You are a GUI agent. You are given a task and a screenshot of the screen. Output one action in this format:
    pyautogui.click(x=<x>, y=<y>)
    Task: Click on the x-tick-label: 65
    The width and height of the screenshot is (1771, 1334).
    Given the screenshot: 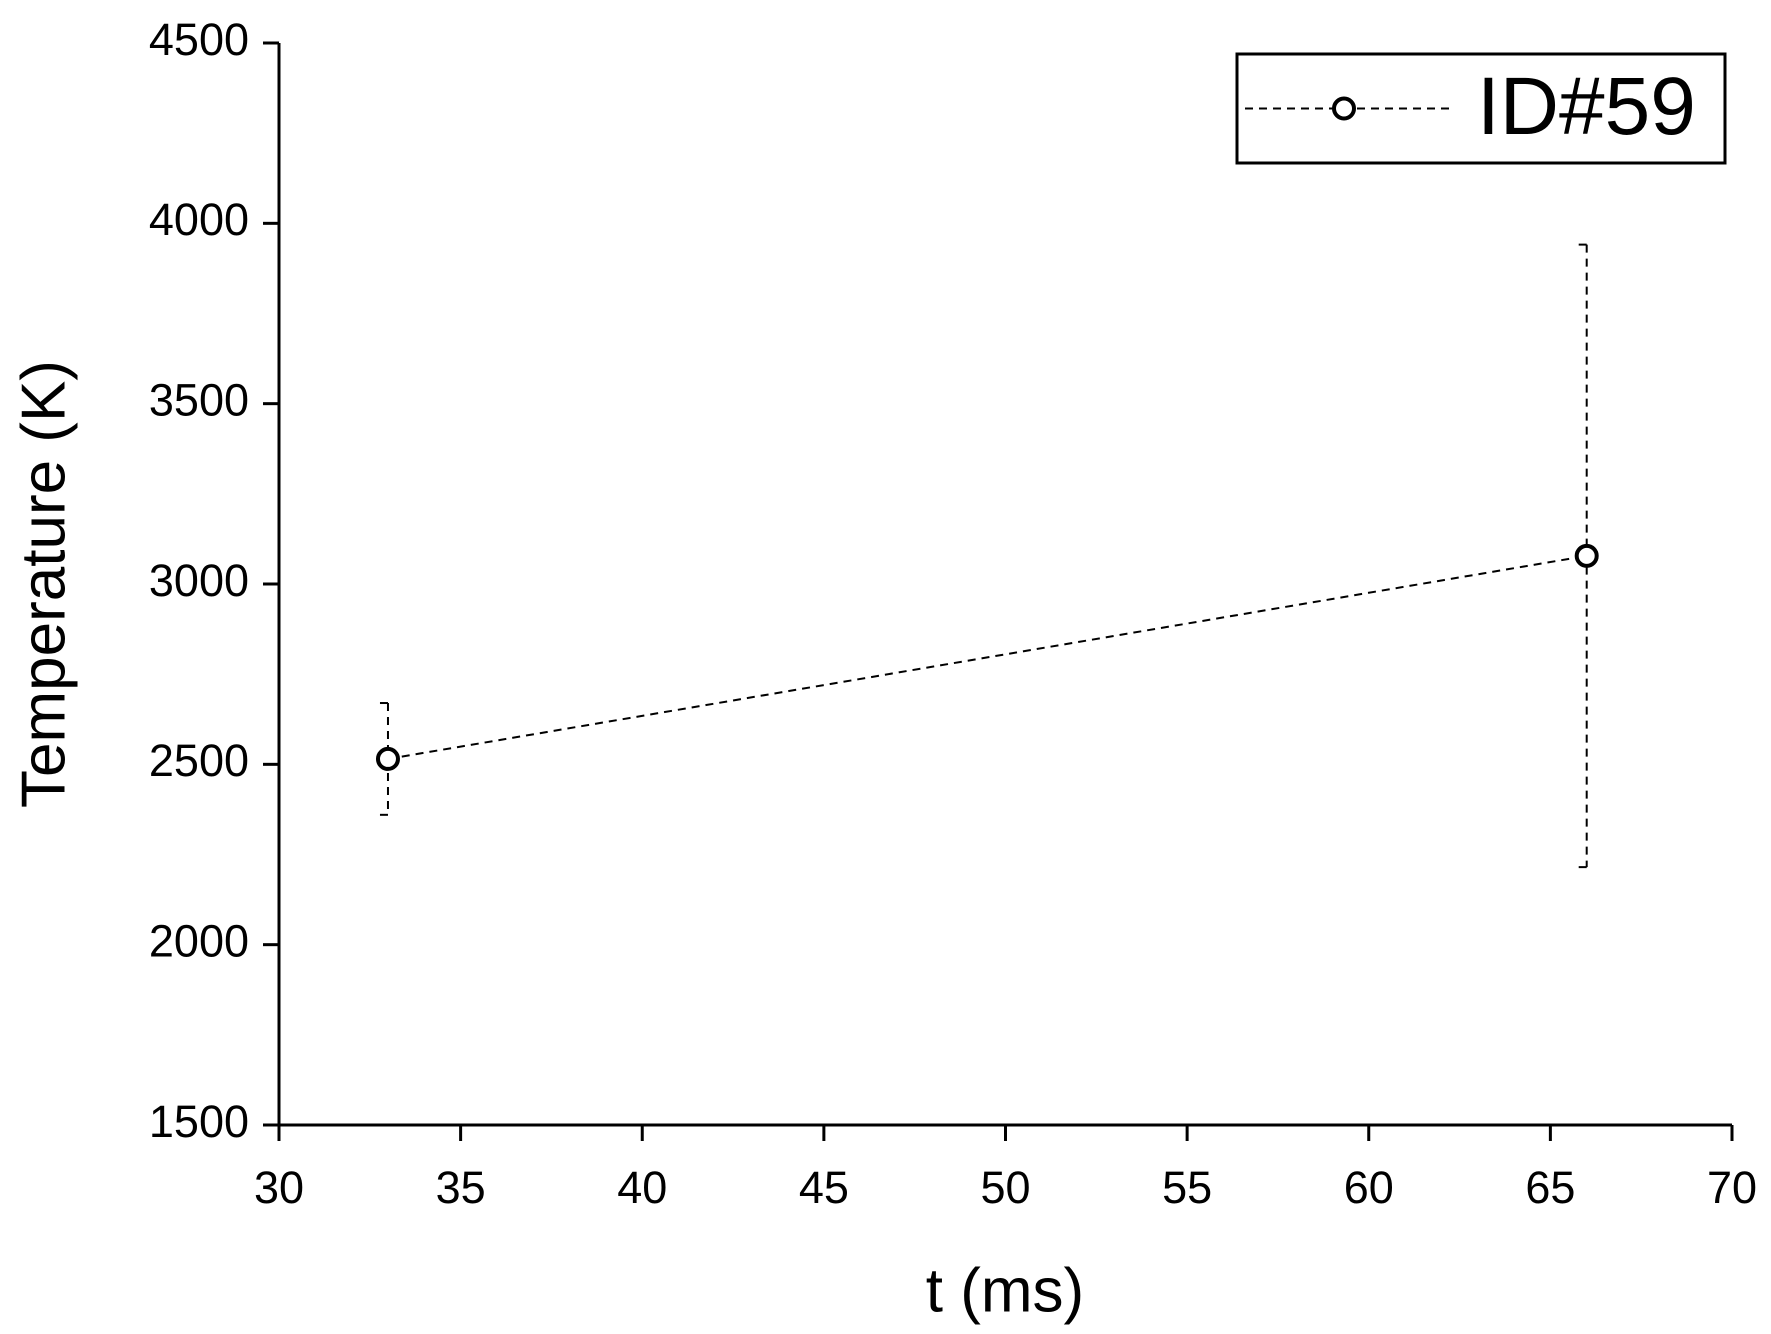 What is the action you would take?
    pyautogui.click(x=1550, y=1187)
    